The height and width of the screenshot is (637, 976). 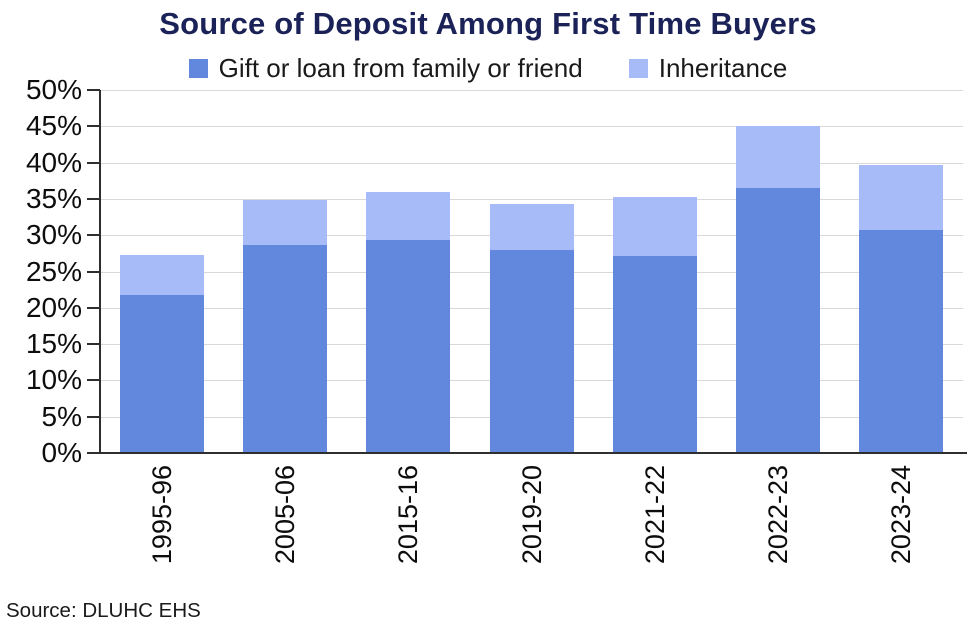 I want to click on legend-label-gift: Gift or loan from family or friend, so click(x=400, y=67).